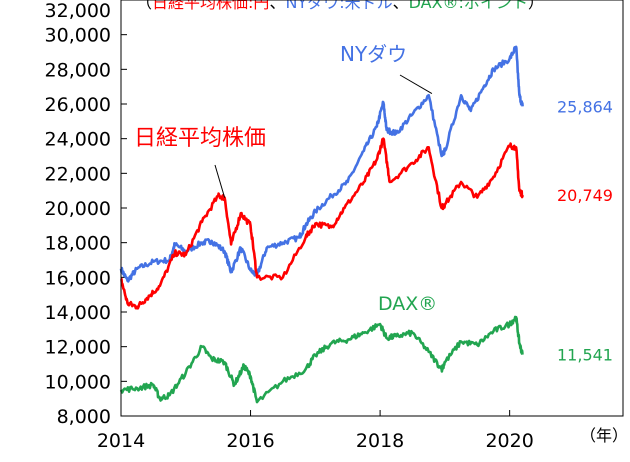 Image resolution: width=630 pixels, height=462 pixels. What do you see at coordinates (604, 435) in the screenshot?
I see `x-axis-label: （年）` at bounding box center [604, 435].